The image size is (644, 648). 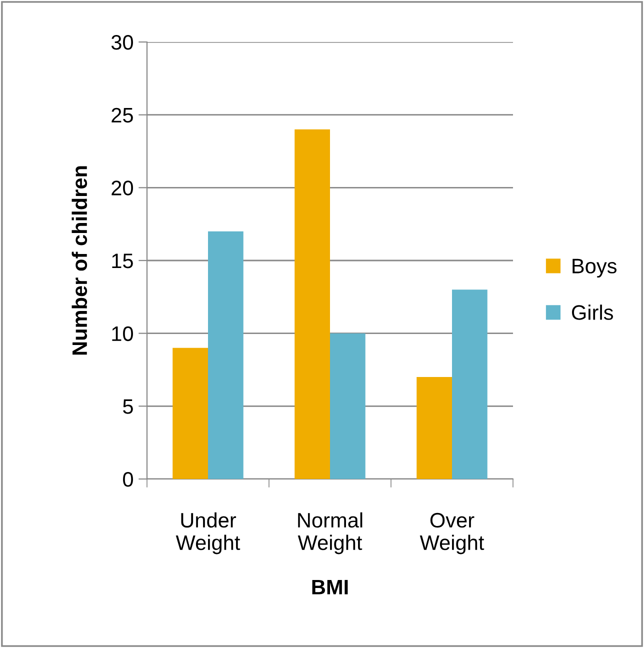 I want to click on y-tick-label: 10, so click(x=122, y=334).